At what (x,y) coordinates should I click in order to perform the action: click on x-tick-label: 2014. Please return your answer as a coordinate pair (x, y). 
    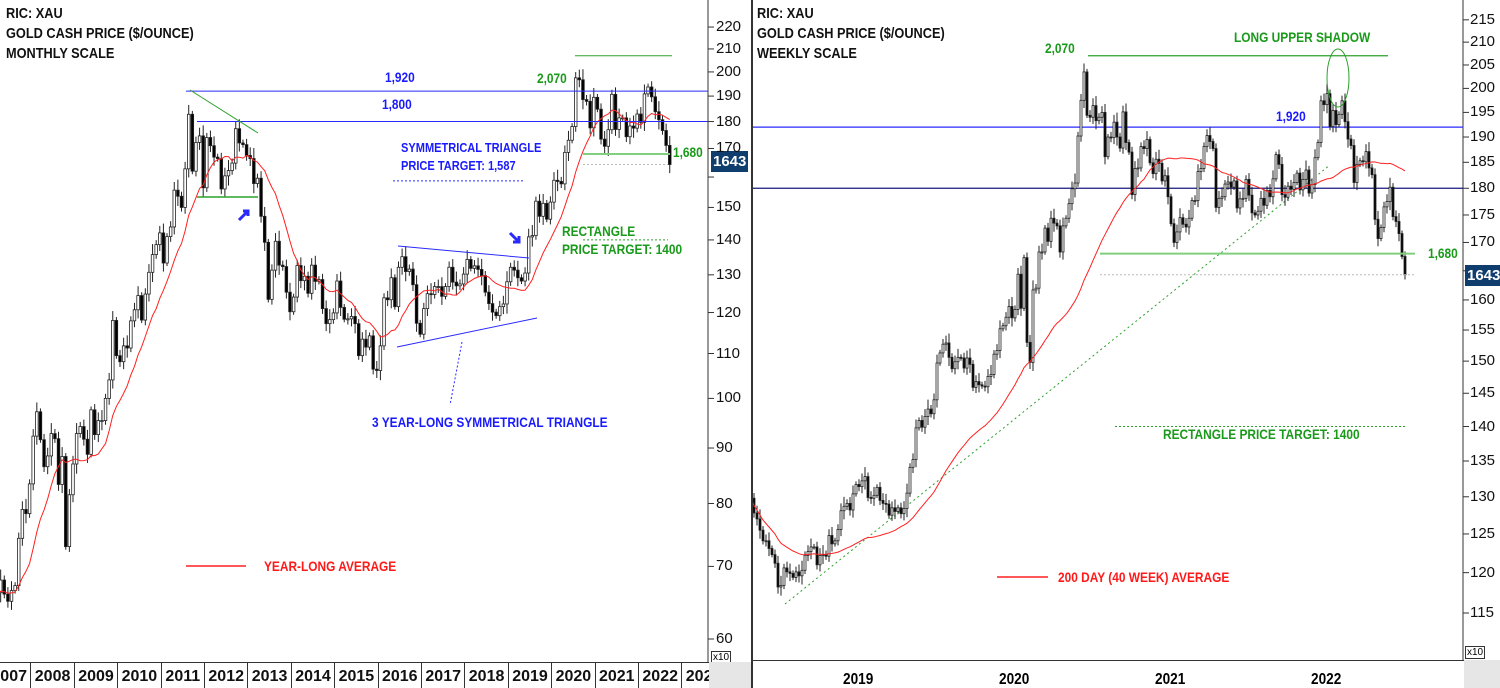
    Looking at the image, I should click on (314, 675).